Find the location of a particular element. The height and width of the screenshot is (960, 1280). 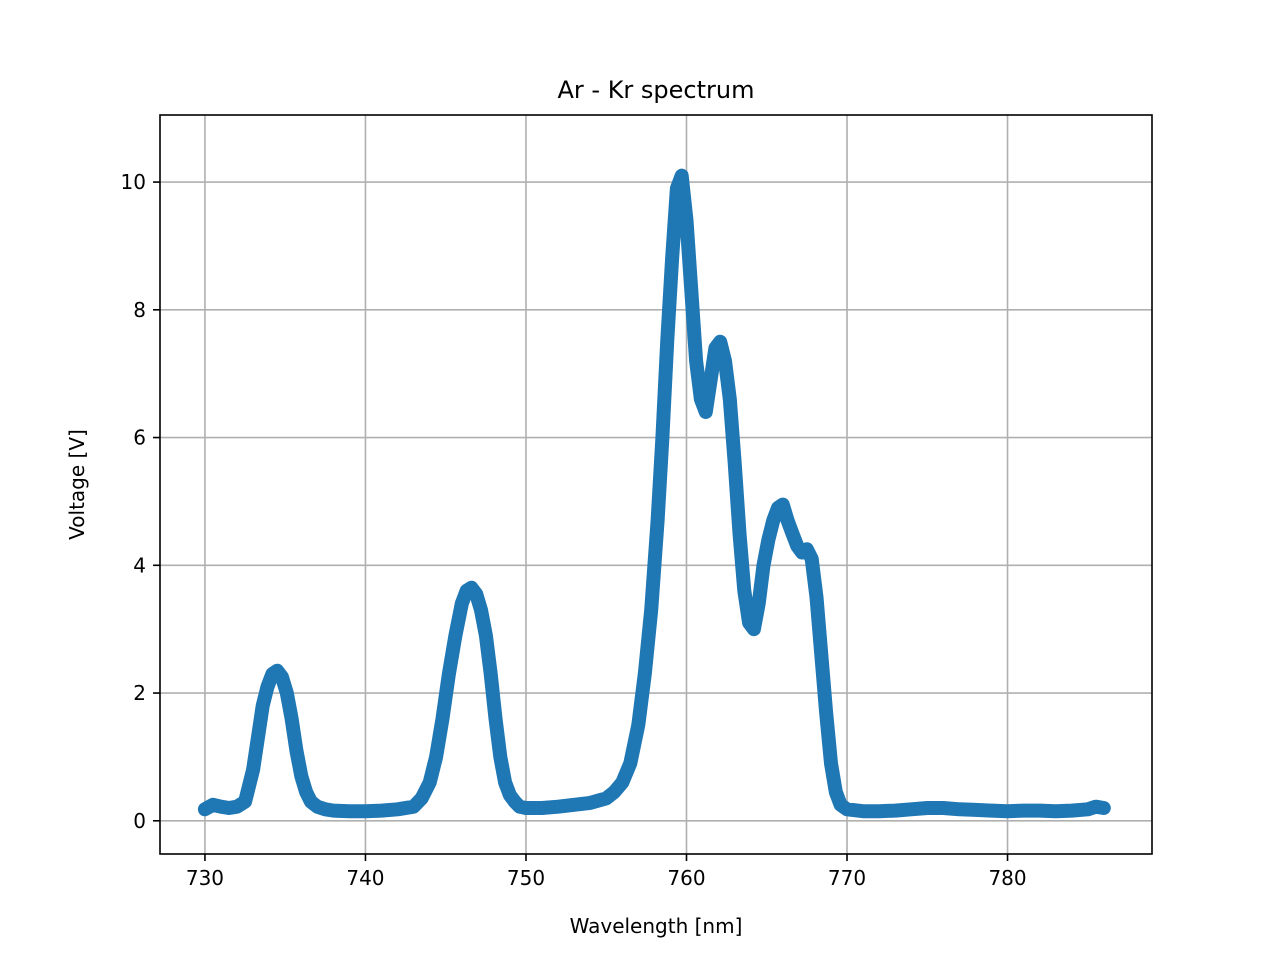

y-tick-label: 4 is located at coordinates (139, 565).